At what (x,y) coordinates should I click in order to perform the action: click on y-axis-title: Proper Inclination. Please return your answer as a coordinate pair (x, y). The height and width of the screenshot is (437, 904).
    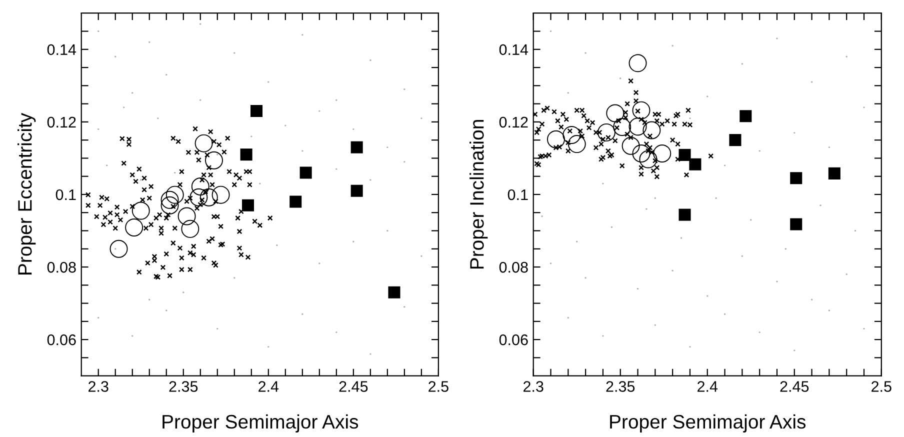
    Looking at the image, I should click on (479, 194).